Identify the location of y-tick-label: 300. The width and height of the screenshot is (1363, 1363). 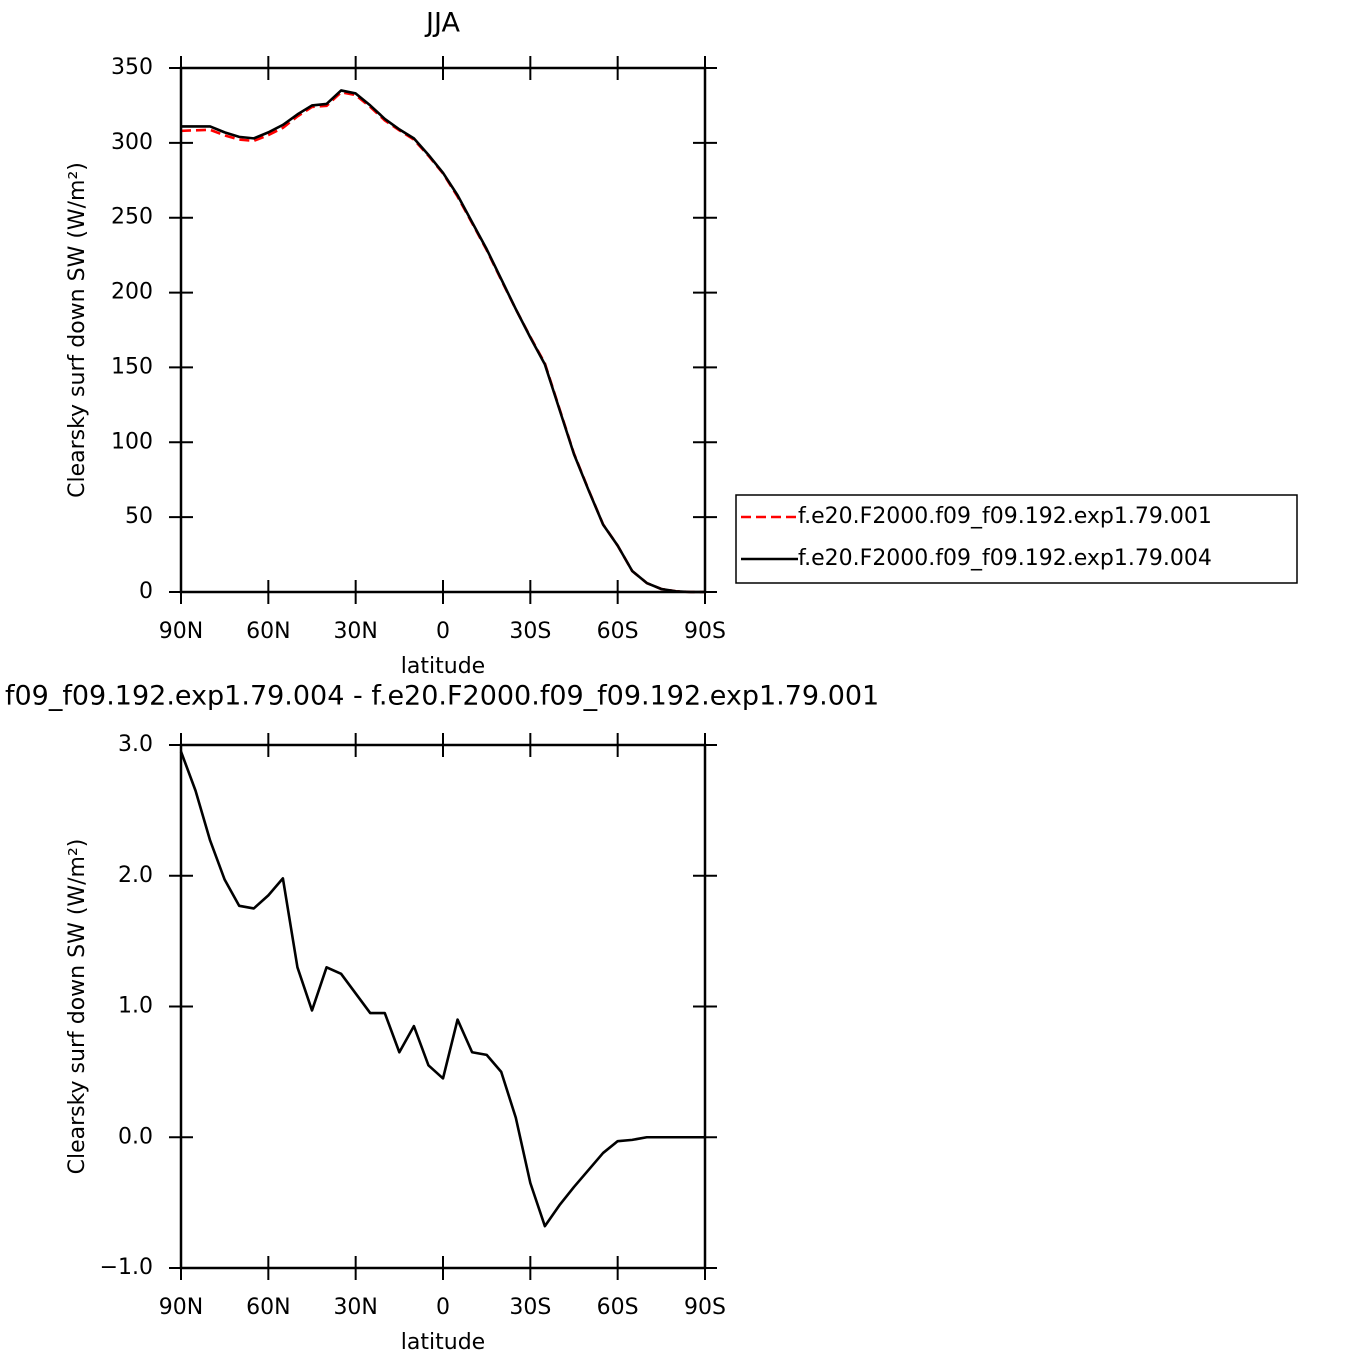
(132, 142).